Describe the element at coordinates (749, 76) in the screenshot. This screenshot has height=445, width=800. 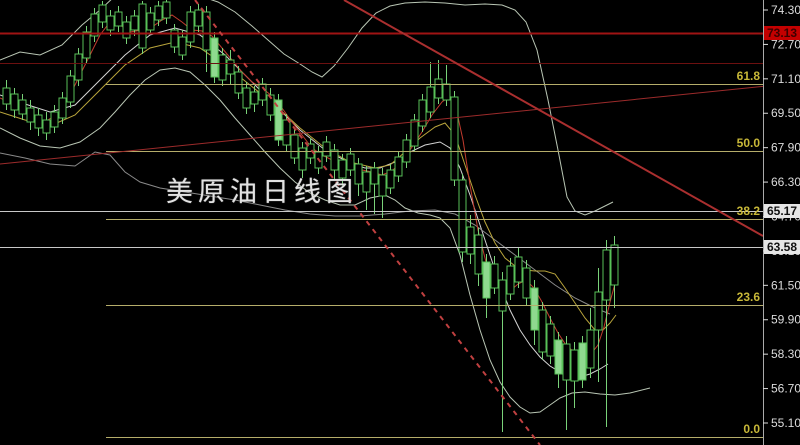
I see `fib-label-61.8: 61.8` at that location.